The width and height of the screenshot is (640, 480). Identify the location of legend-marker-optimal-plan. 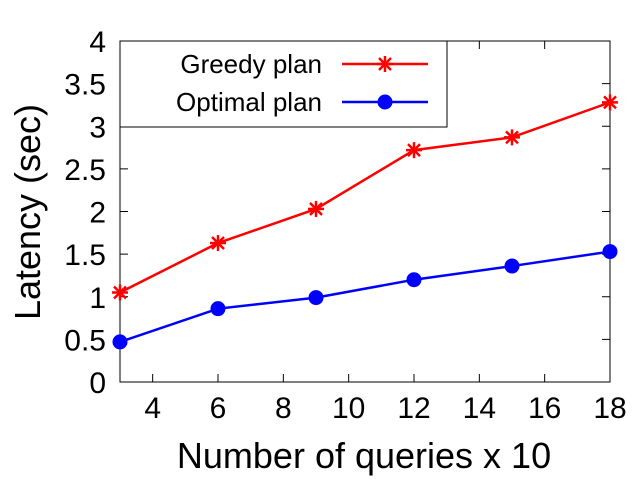
(385, 102).